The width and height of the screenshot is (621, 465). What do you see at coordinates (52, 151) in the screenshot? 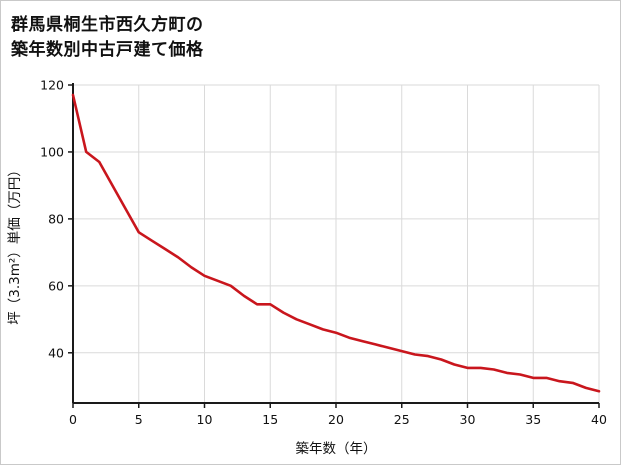
I see `y-tick-label: 100` at bounding box center [52, 151].